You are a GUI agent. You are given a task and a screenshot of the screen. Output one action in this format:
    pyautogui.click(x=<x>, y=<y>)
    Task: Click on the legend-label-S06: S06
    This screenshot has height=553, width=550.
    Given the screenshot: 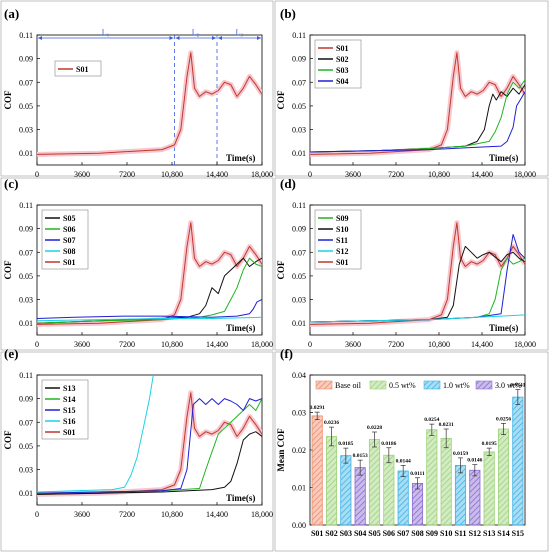 What is the action you would take?
    pyautogui.click(x=69, y=229)
    